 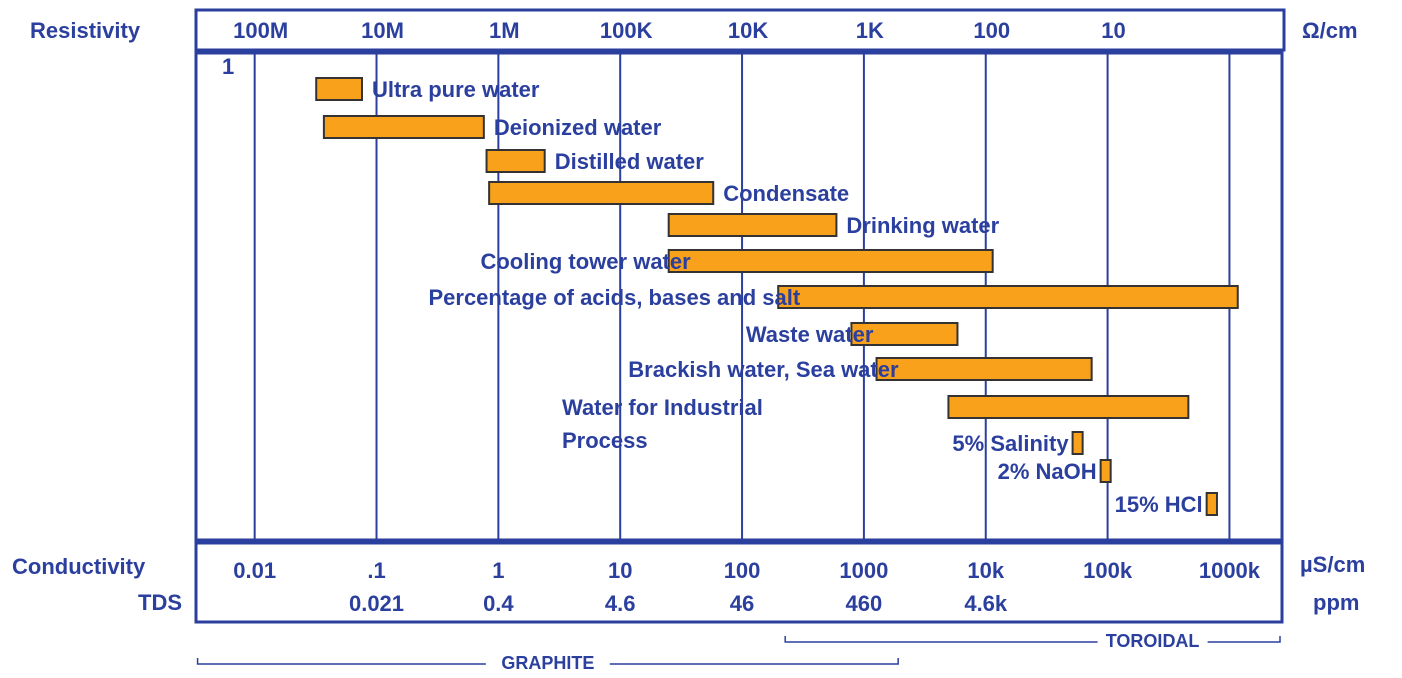 What do you see at coordinates (498, 570) in the screenshot?
I see `x-tick-label: 1` at bounding box center [498, 570].